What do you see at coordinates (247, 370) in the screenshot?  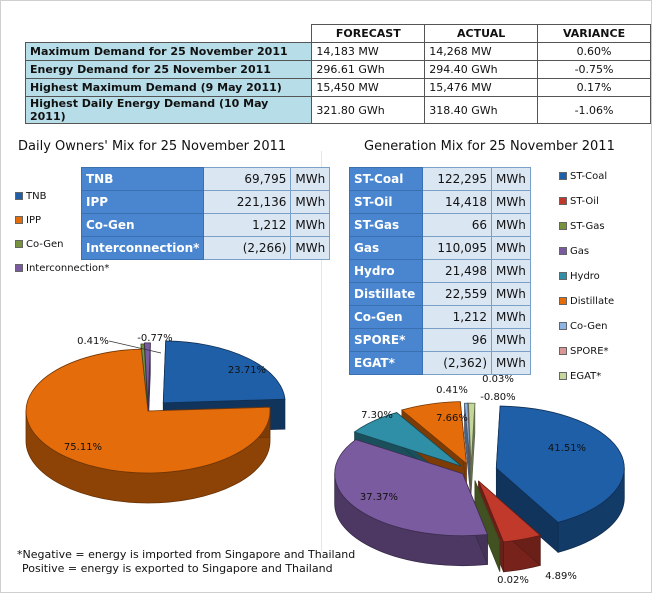 I see `pie-data-label: 23.71%` at bounding box center [247, 370].